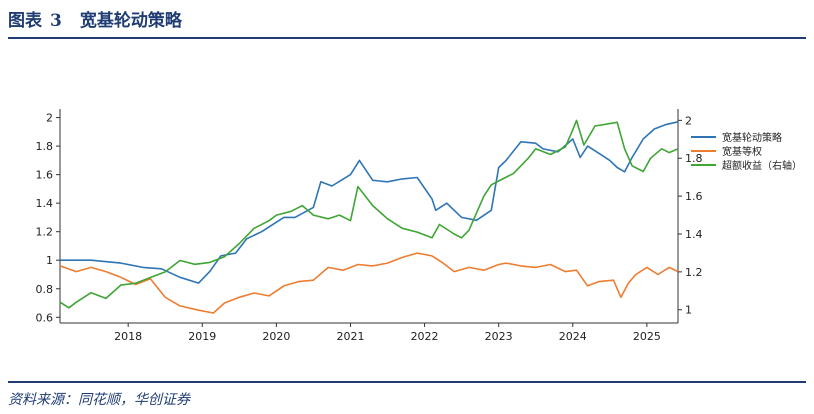 Image resolution: width=814 pixels, height=414 pixels. Describe the element at coordinates (99, 400) in the screenshot. I see `source-note: 资料来源：同花顺，华创证券` at that location.